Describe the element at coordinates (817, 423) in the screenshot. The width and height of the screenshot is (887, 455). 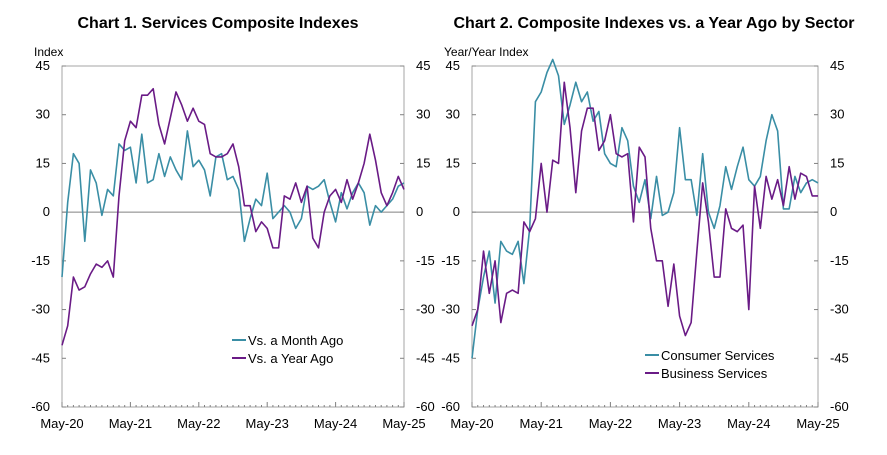
I see `chart-2-xtick-label: May-25` at that location.